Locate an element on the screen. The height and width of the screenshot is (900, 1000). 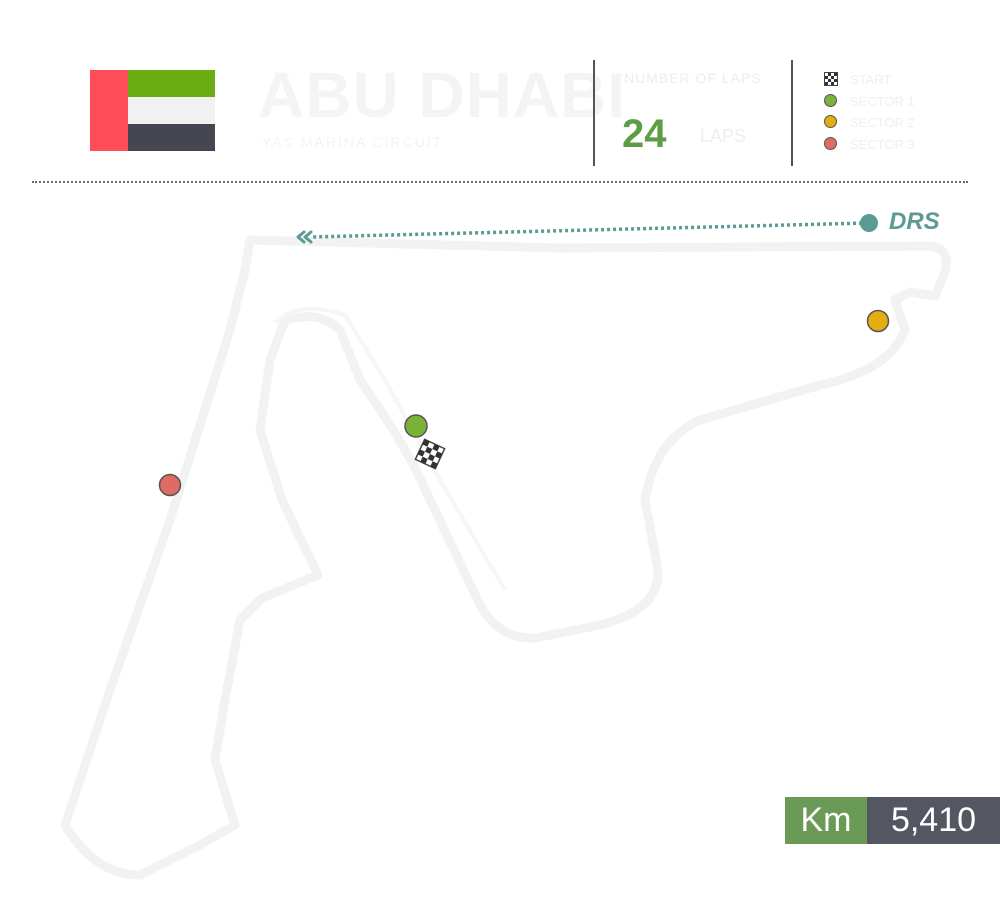
drs-label: DRS is located at coordinates (914, 221).